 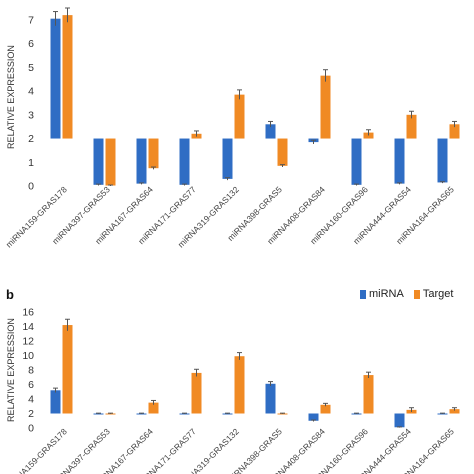 I want to click on legend-label-mirna: miRNA, so click(x=386, y=294).